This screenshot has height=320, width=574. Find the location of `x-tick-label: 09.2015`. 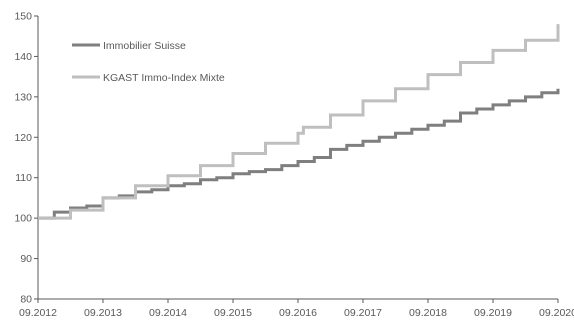

x-tick-label: 09.2015 is located at coordinates (233, 313).